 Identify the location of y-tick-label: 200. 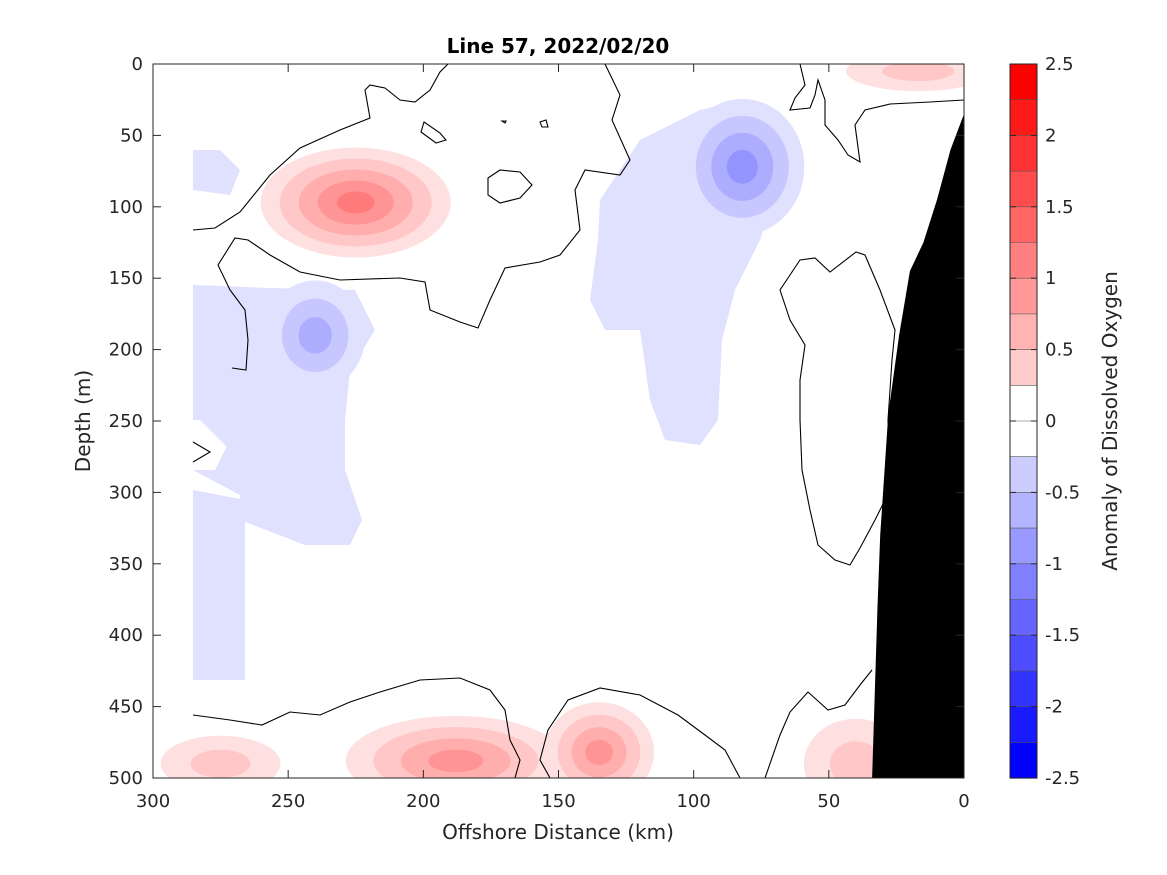
(126, 350).